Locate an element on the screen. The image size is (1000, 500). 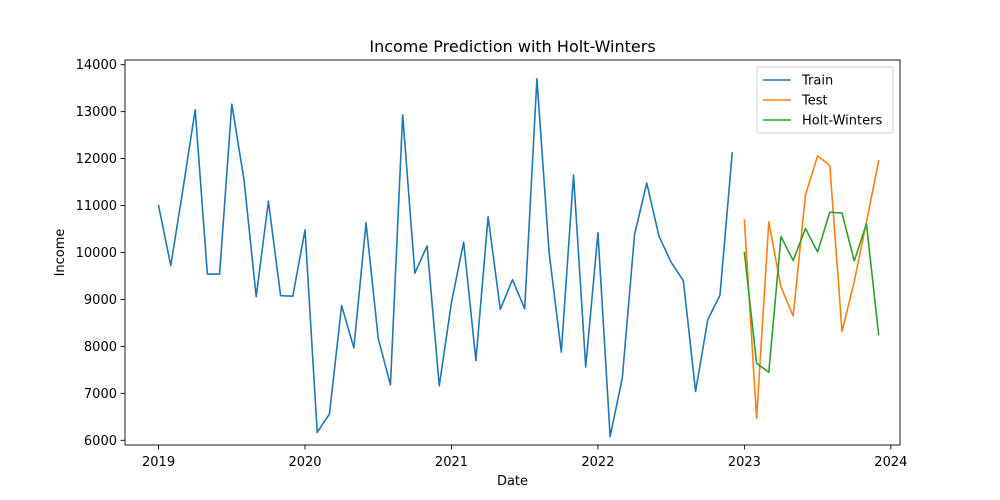
y-tick-label: 12000 is located at coordinates (96, 159).